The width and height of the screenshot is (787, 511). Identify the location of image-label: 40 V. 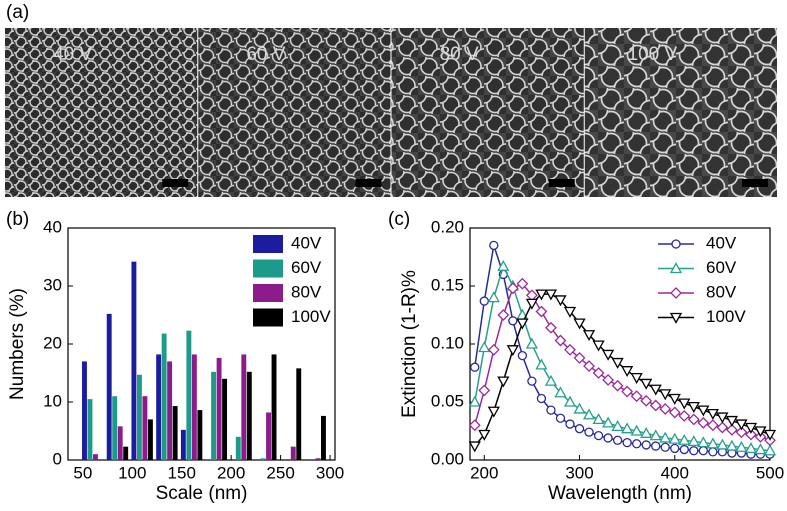
(72, 54).